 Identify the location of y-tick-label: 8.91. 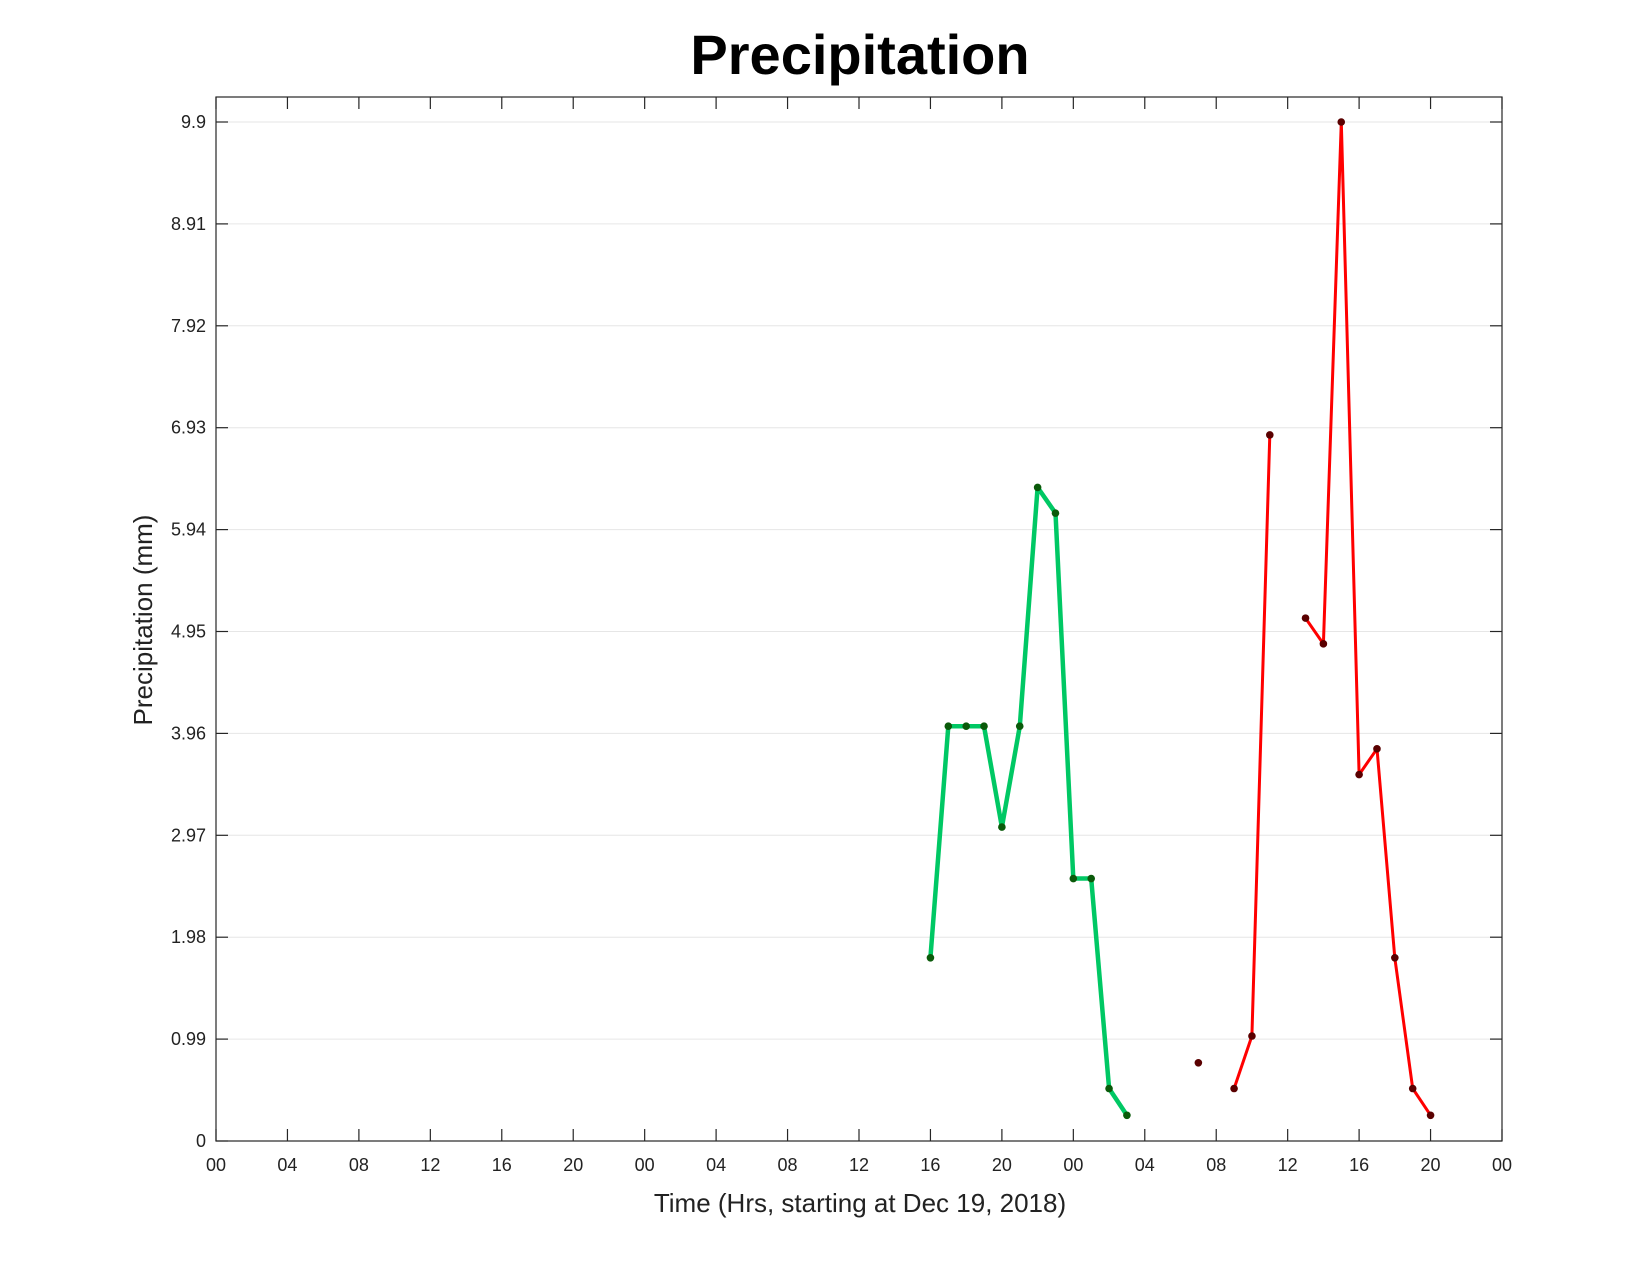
(188, 224).